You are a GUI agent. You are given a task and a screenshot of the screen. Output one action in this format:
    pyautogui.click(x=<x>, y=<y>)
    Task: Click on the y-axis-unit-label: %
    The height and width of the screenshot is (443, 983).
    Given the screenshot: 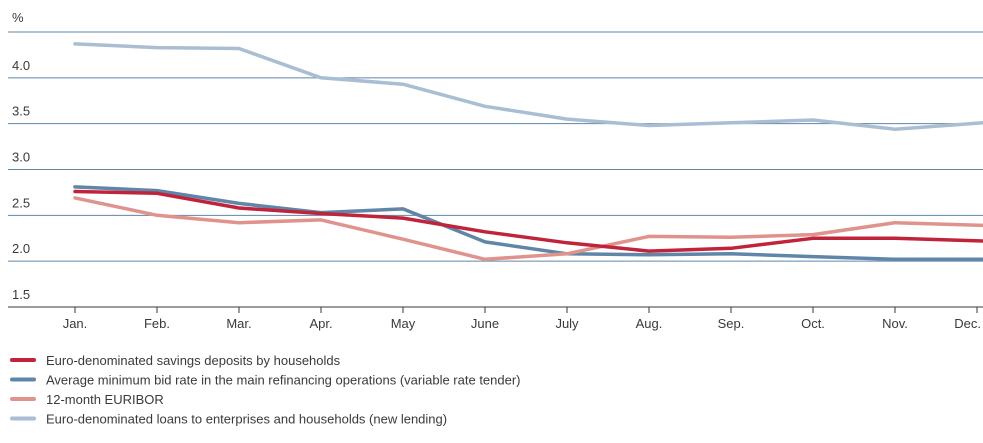 What is the action you would take?
    pyautogui.click(x=18, y=17)
    